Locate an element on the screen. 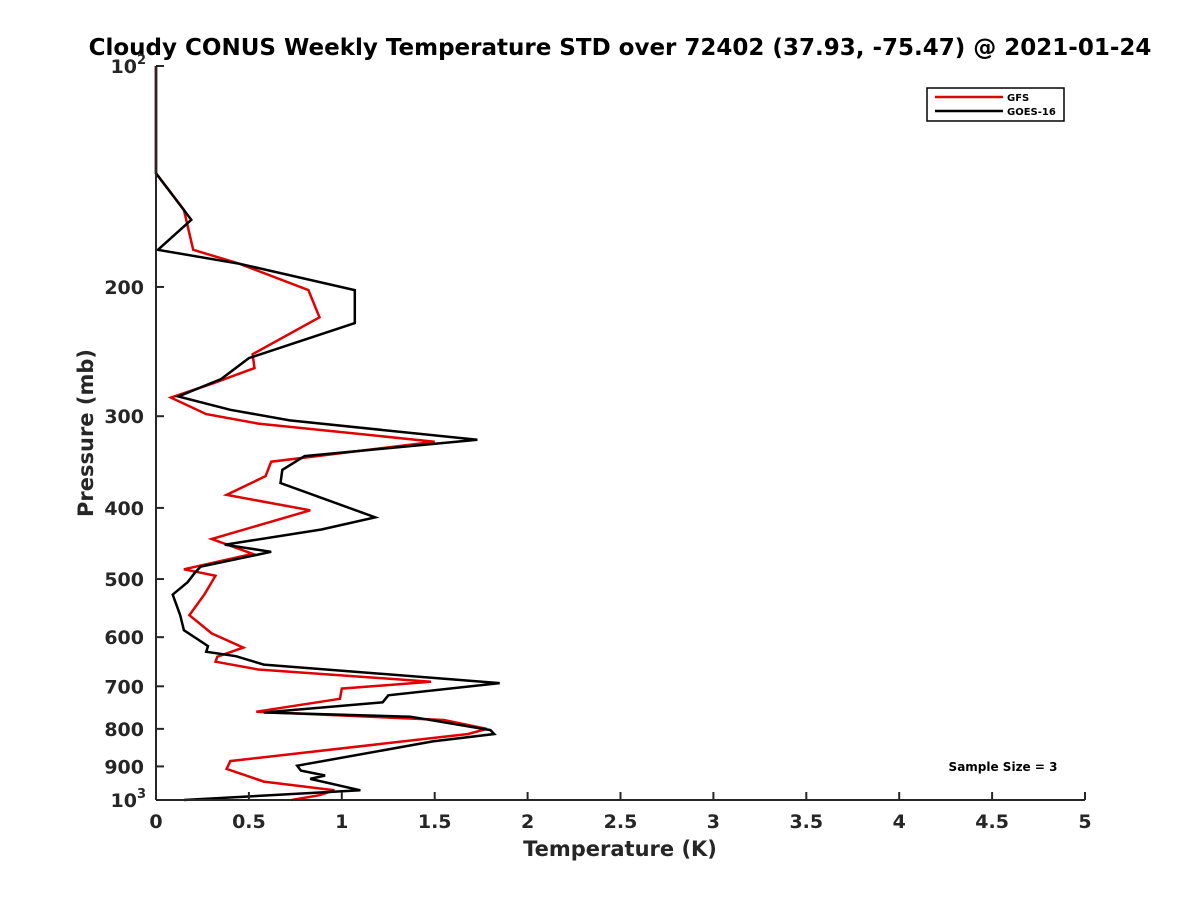 The image size is (1200, 900). legend: GFS GOES-16 is located at coordinates (995, 104).